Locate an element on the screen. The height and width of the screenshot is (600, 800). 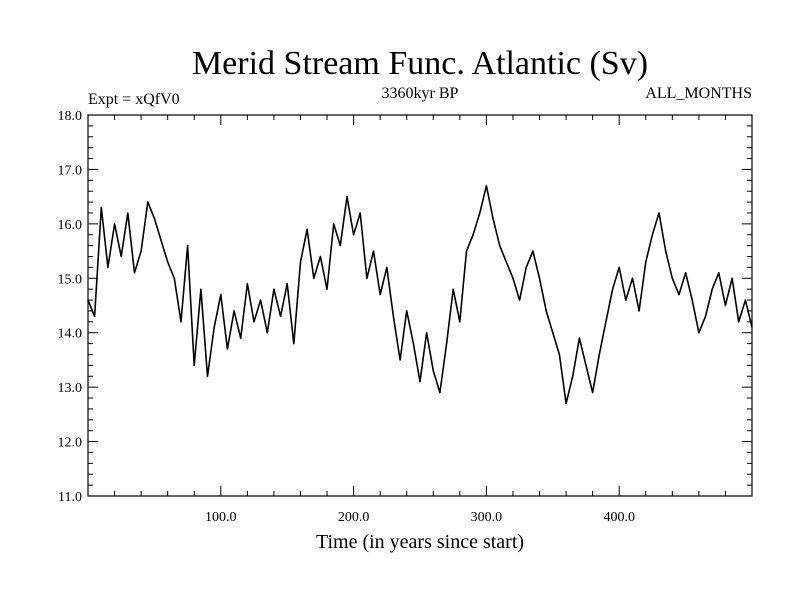
y-tick-label: 13.0 is located at coordinates (70, 388).